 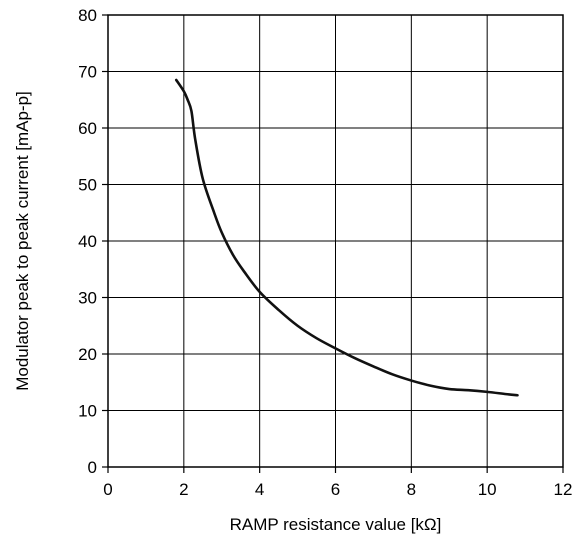 What do you see at coordinates (335, 489) in the screenshot?
I see `x-tick-label: 6` at bounding box center [335, 489].